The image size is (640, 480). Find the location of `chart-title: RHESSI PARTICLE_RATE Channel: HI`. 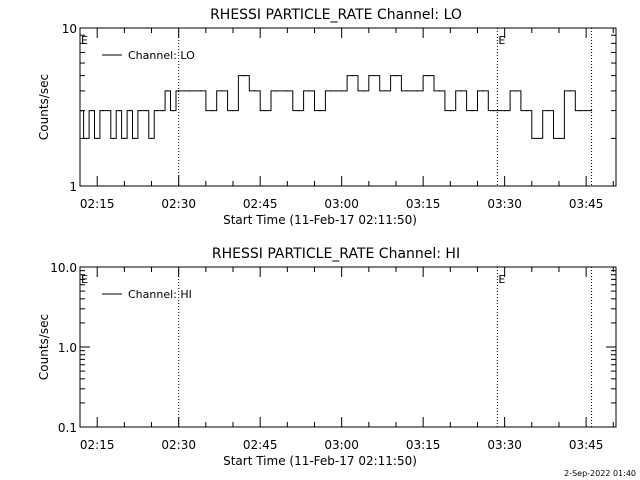

chart-title: RHESSI PARTICLE_RATE Channel: HI is located at coordinates (336, 254).